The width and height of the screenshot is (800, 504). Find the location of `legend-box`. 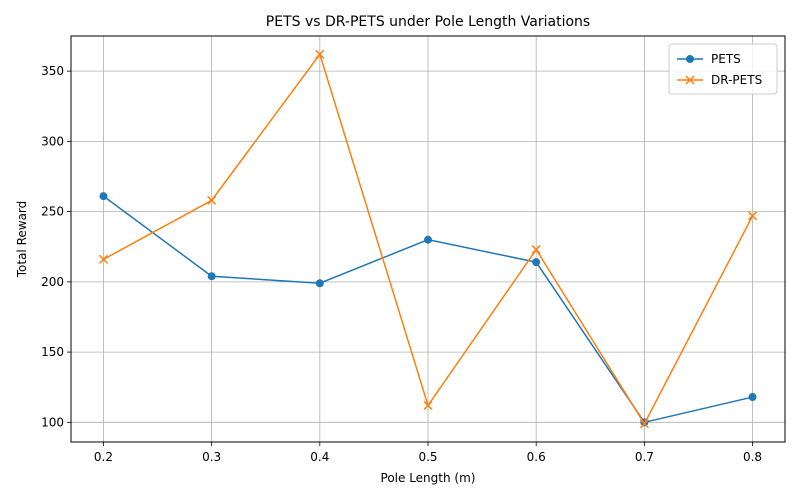

legend-box is located at coordinates (723, 69).